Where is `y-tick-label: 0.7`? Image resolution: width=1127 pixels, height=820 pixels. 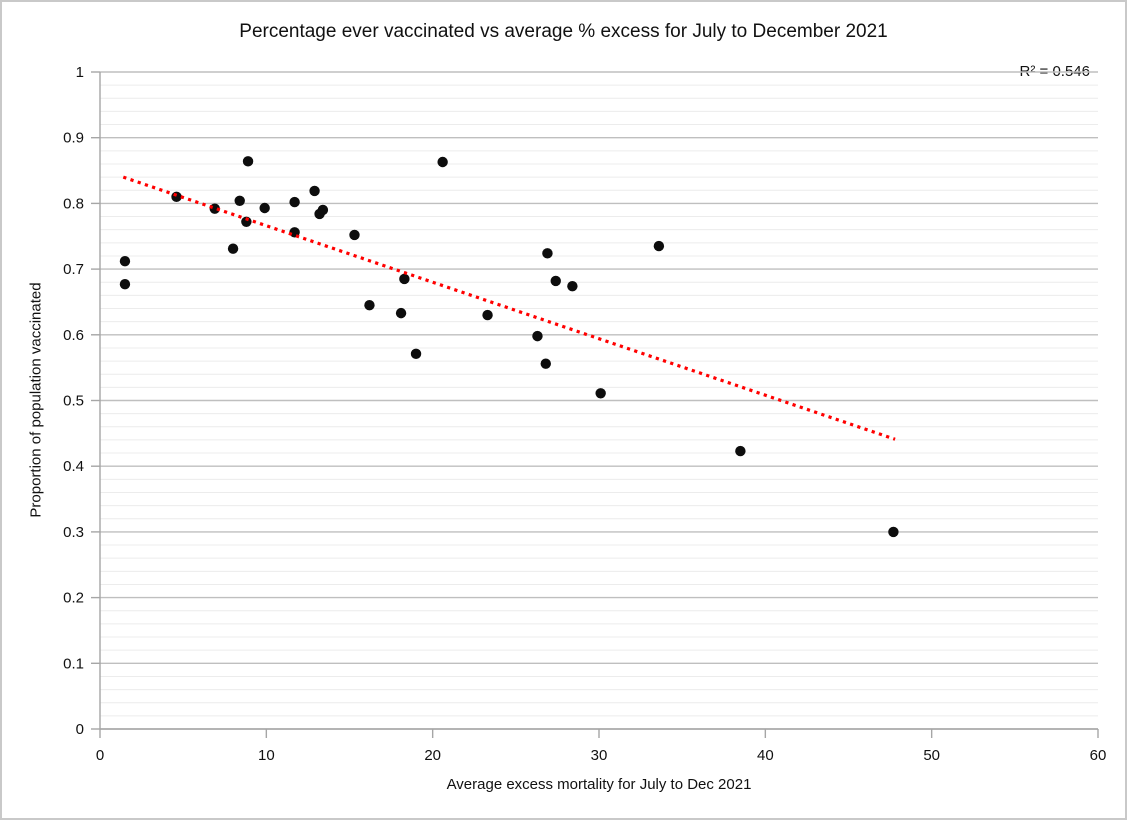 y-tick-label: 0.7 is located at coordinates (73, 269).